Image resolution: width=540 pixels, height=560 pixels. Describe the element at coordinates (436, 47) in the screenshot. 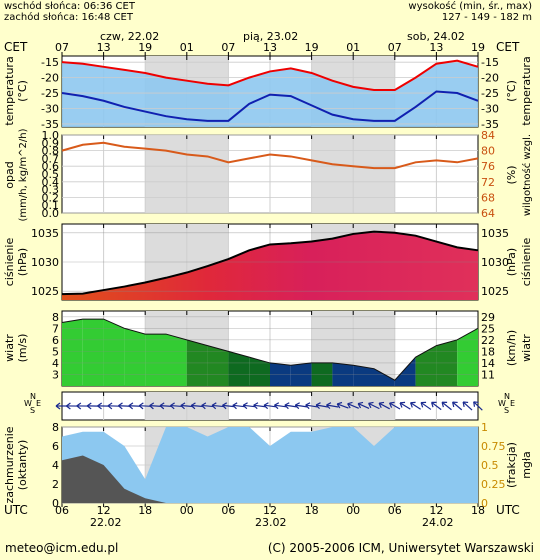

I see `top-hour-label: 13` at that location.